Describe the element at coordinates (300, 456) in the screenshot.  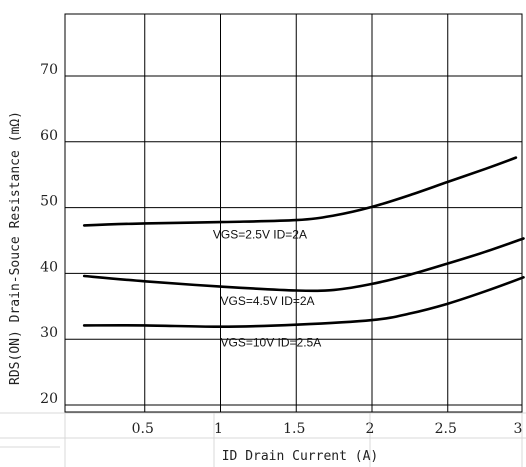
I see `x-axis-title: ID Drain Current (A)` at that location.